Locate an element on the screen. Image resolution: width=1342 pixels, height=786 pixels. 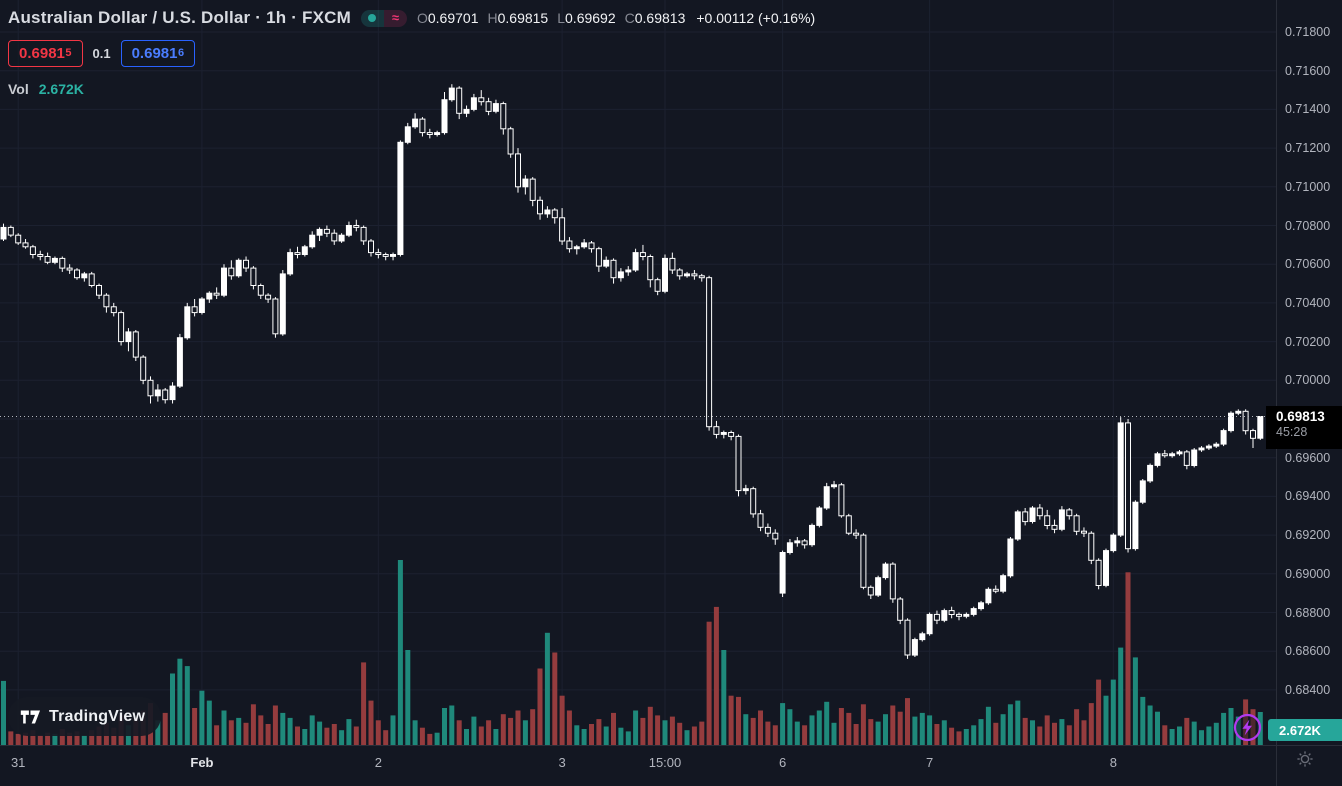
market-open-indicator is located at coordinates (372, 18).